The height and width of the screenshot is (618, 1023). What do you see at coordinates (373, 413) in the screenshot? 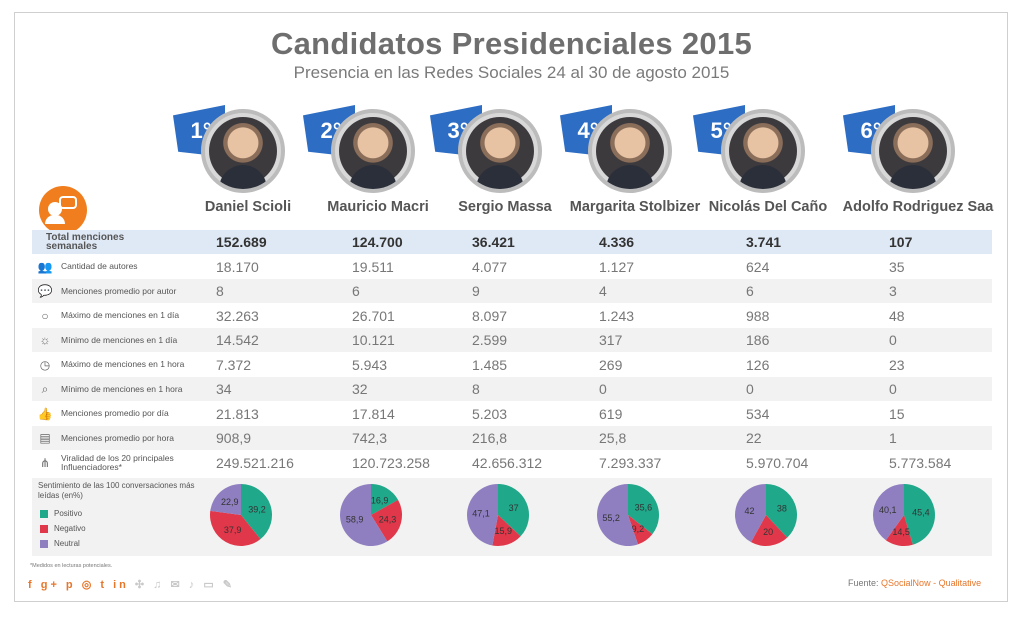
I see `cell-value: 17.814` at bounding box center [373, 413].